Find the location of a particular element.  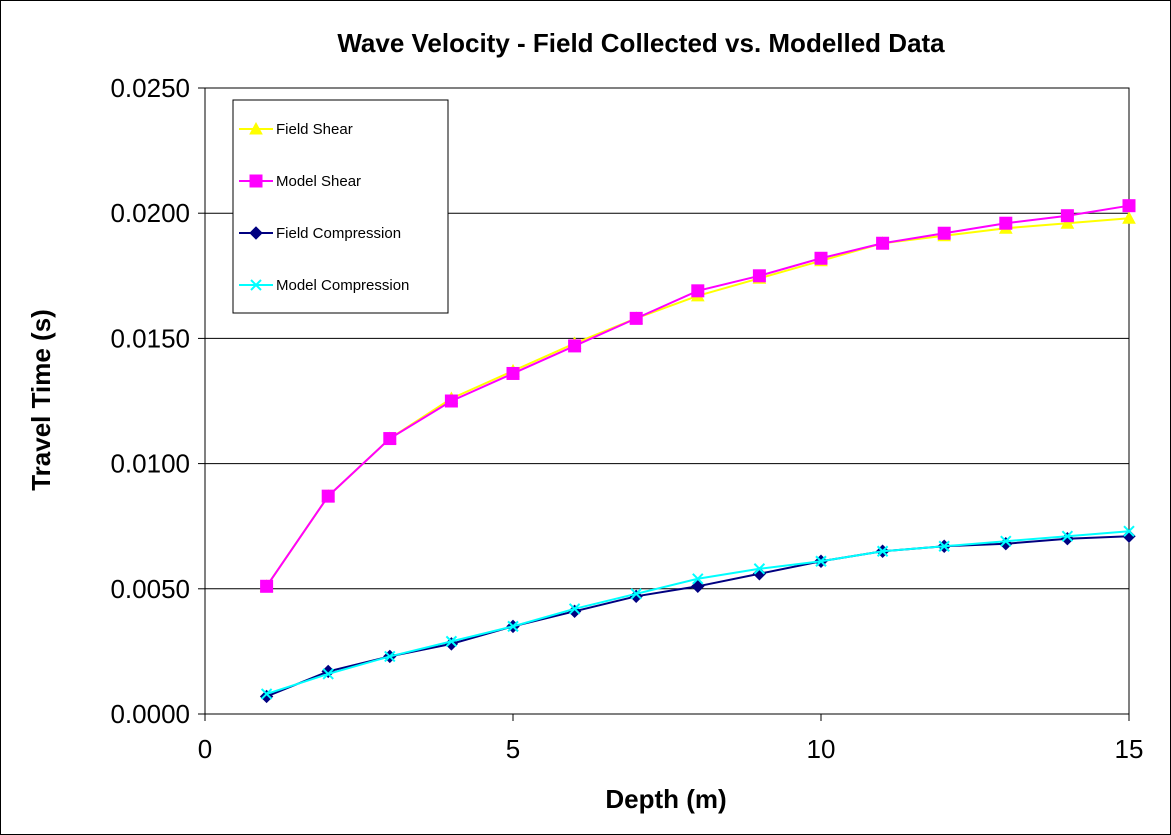

x-tick-label: 0 is located at coordinates (205, 749).